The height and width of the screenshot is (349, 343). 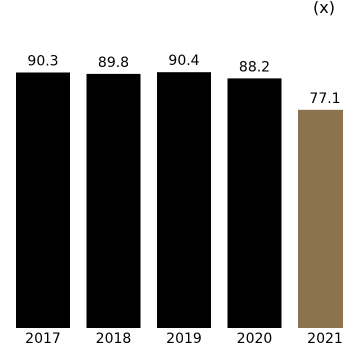 I want to click on x-tick-label-2020: 2020, so click(x=255, y=338).